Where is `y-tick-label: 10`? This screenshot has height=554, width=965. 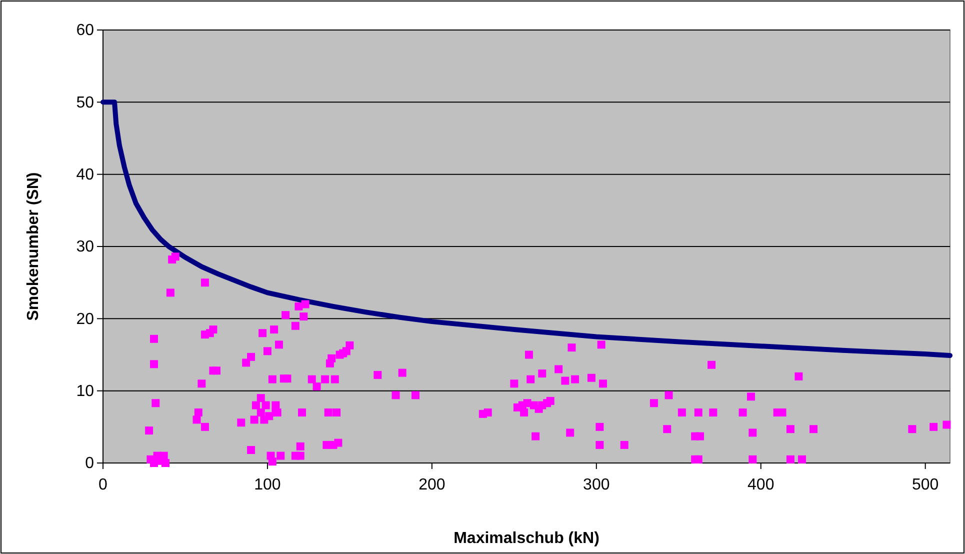 y-tick-label: 10 is located at coordinates (85, 391).